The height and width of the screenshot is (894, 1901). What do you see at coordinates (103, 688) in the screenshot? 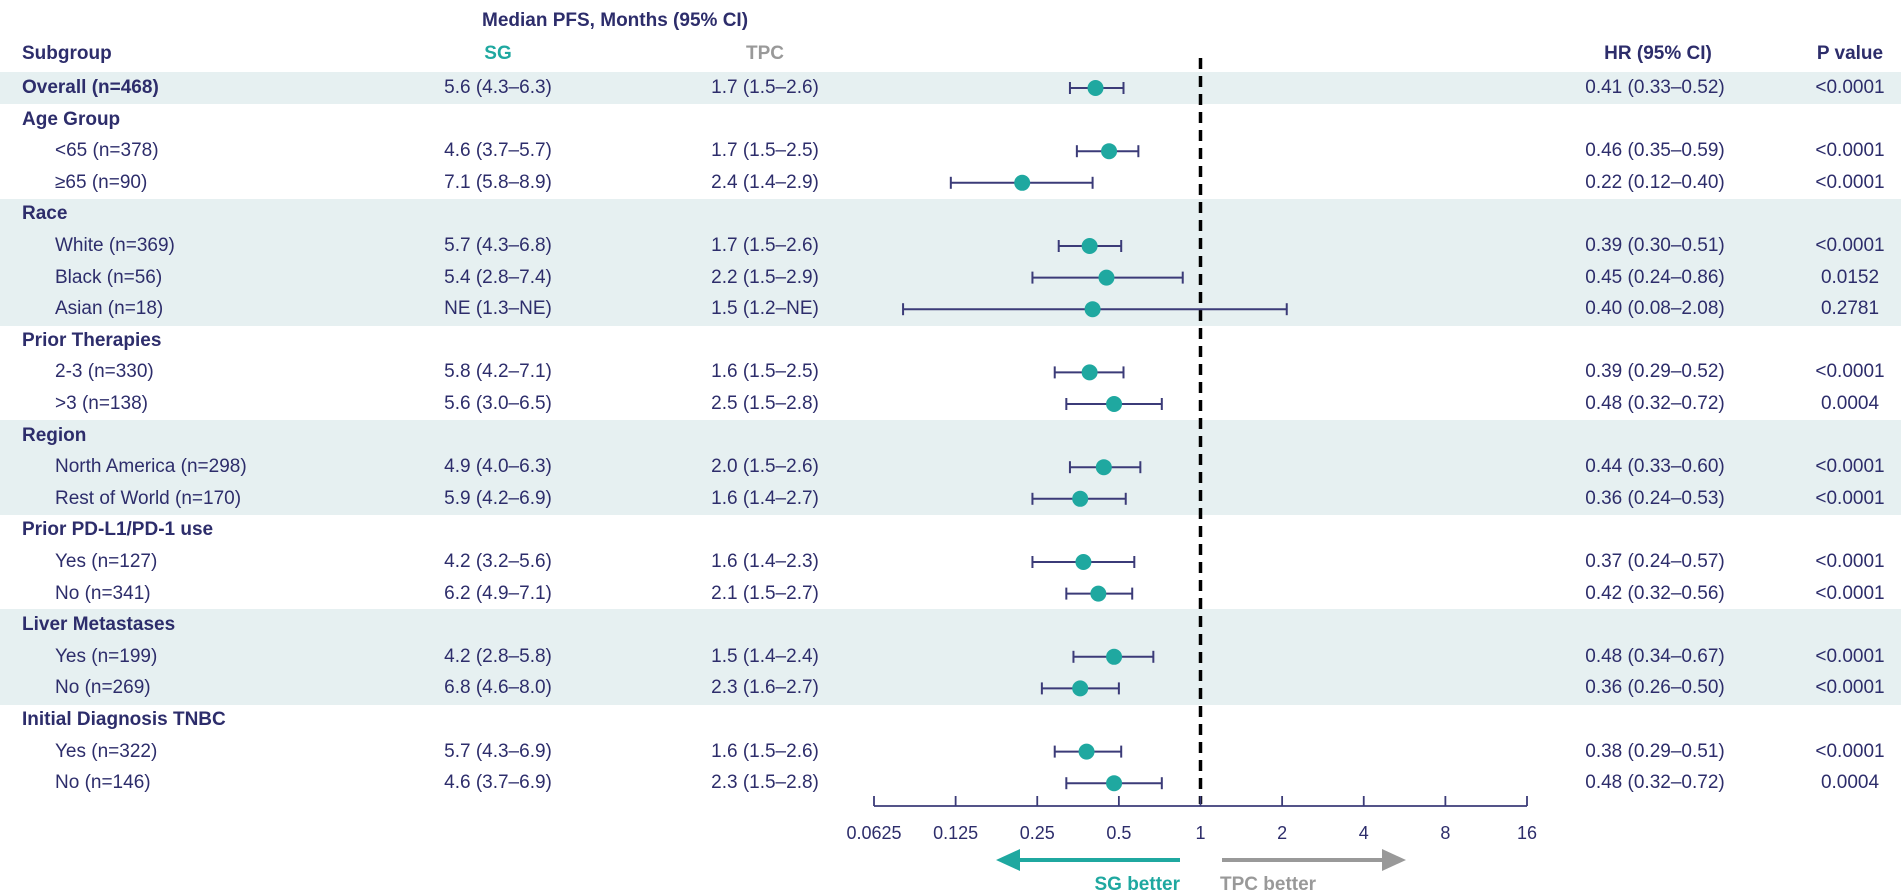
I see `subgroup-label: No (n=269)` at bounding box center [103, 688].